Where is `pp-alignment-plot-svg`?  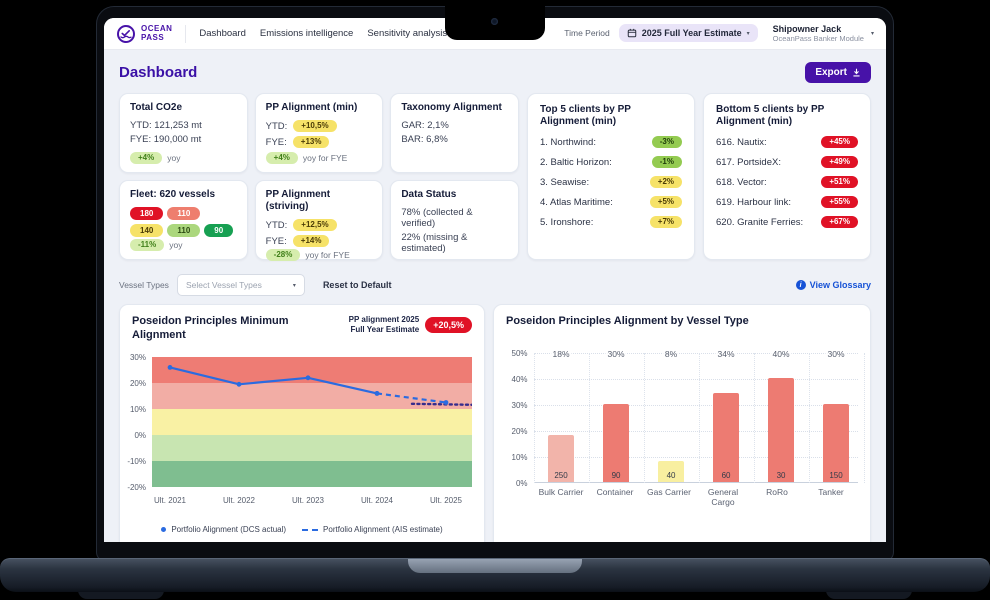
pp-alignment-plot-svg is located at coordinates (313, 422).